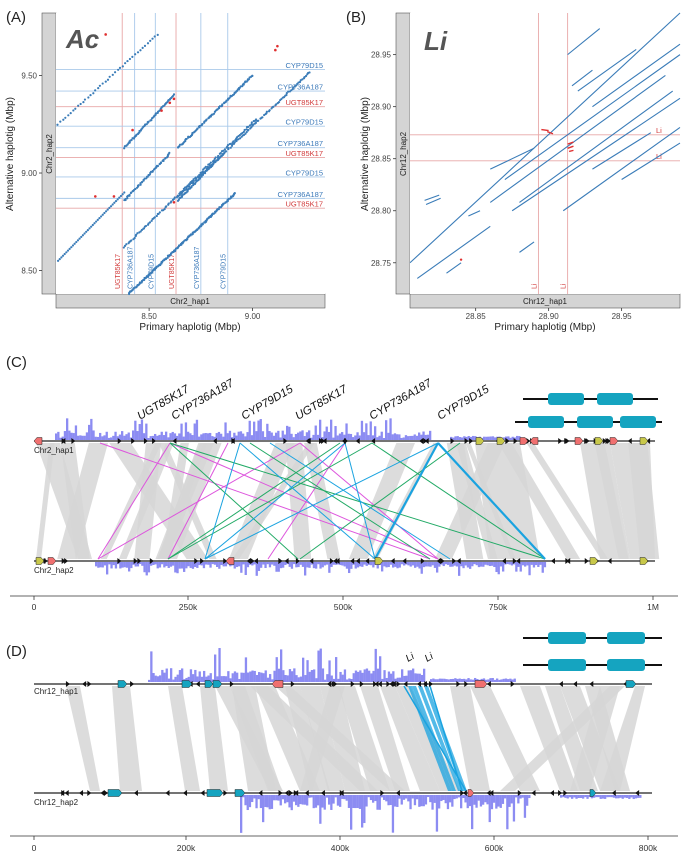 The width and height of the screenshot is (685, 860). Describe the element at coordinates (304, 102) in the screenshot. I see `hline-label-2: UGT85K17` at that location.